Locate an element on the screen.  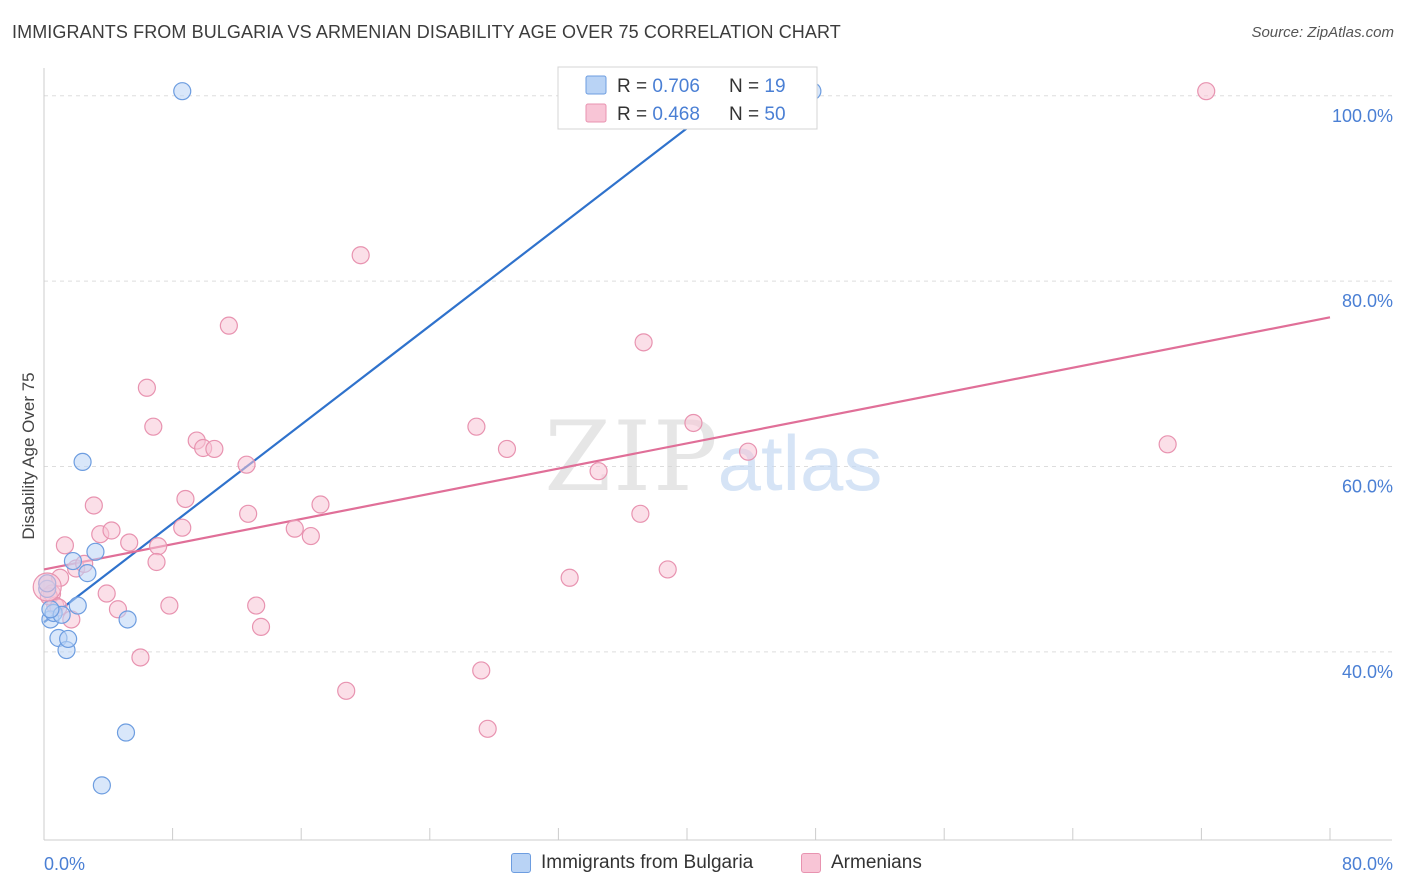
n-value: 19 is located at coordinates (774, 86).